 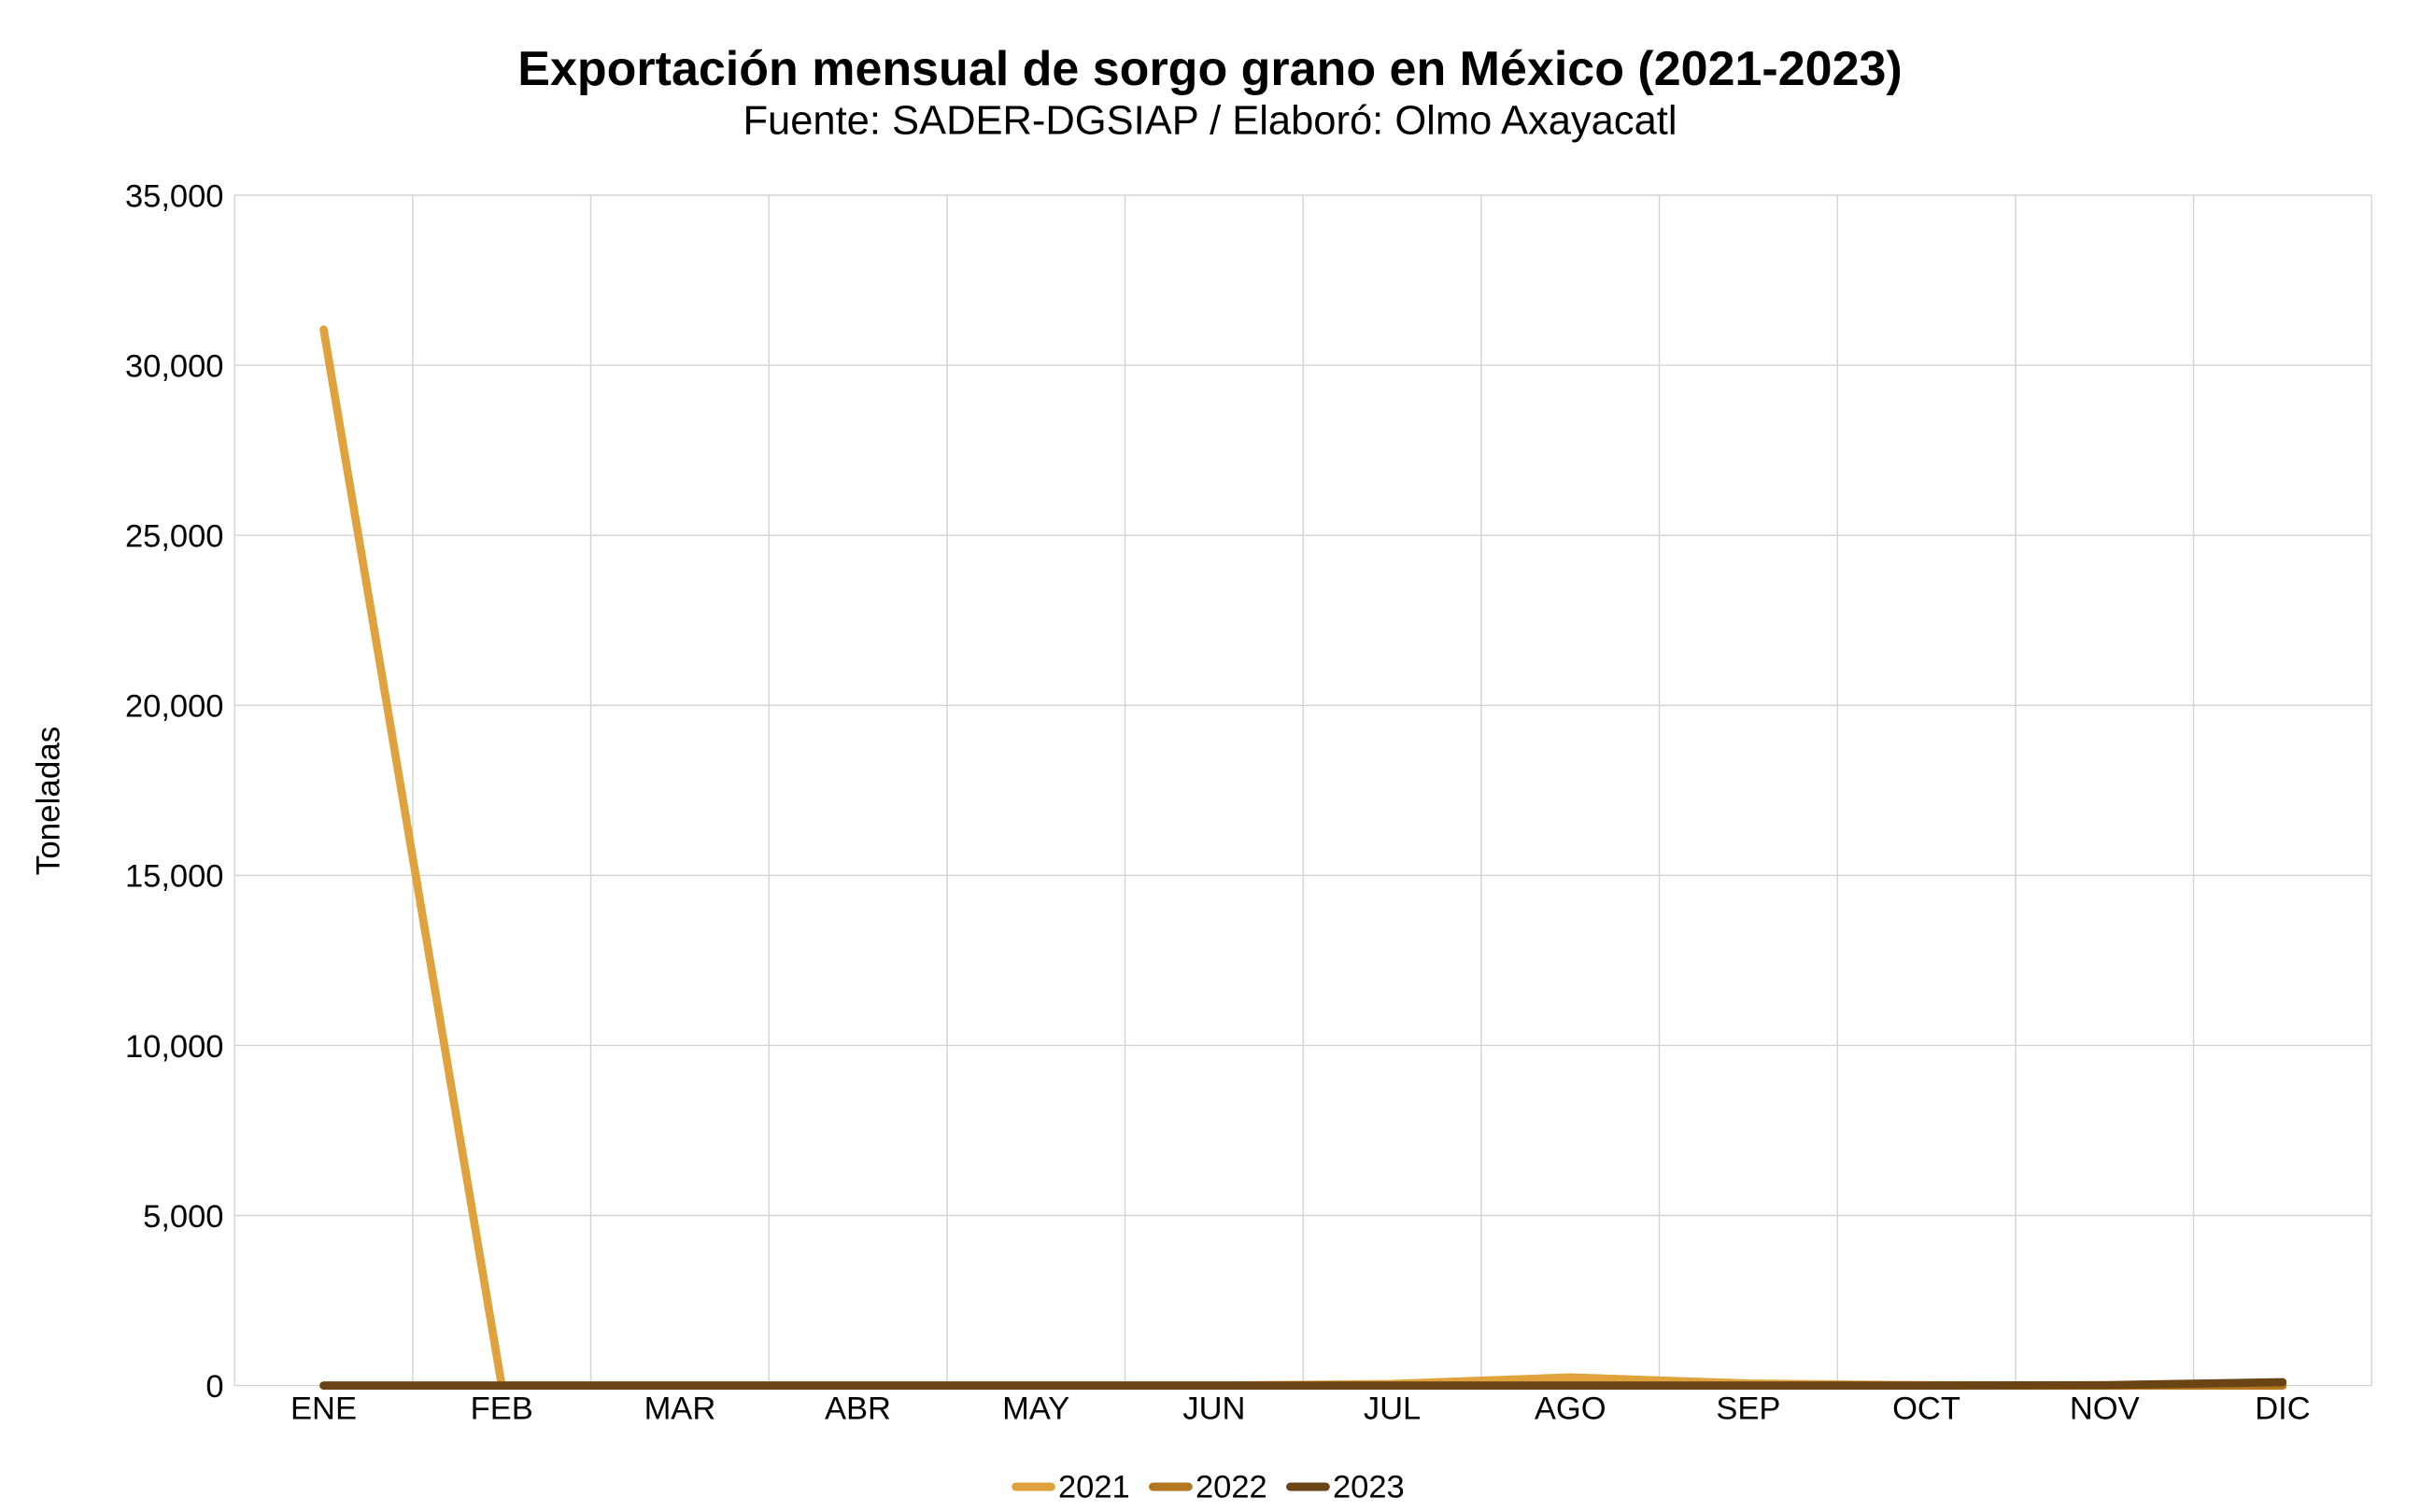 What do you see at coordinates (175, 1047) in the screenshot?
I see `svg-text: 10,000` at bounding box center [175, 1047].